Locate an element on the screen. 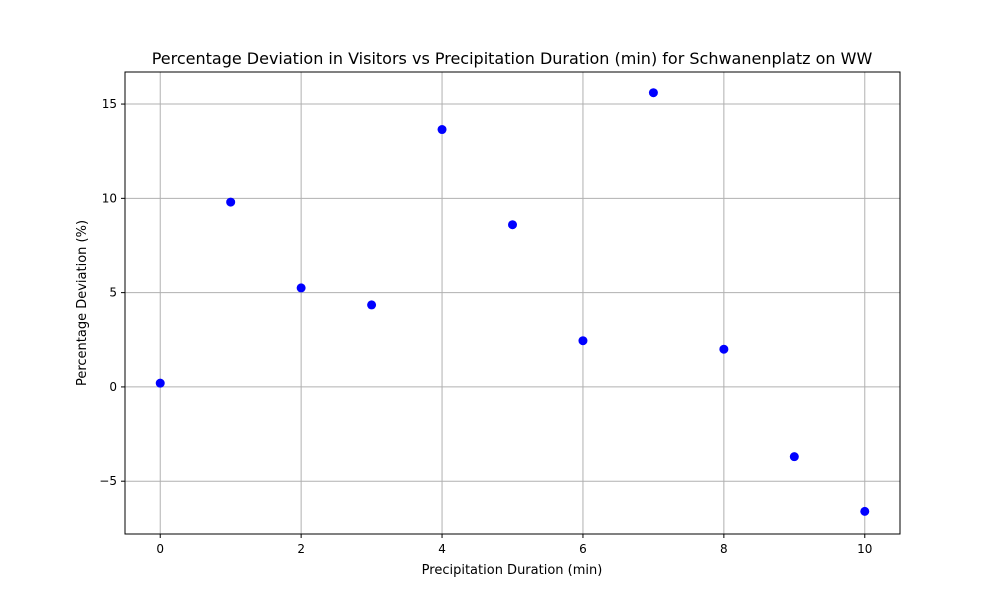 This screenshot has height=600, width=1000. y-axis-ticks: −5 0 5 10 15 is located at coordinates (112, 292).